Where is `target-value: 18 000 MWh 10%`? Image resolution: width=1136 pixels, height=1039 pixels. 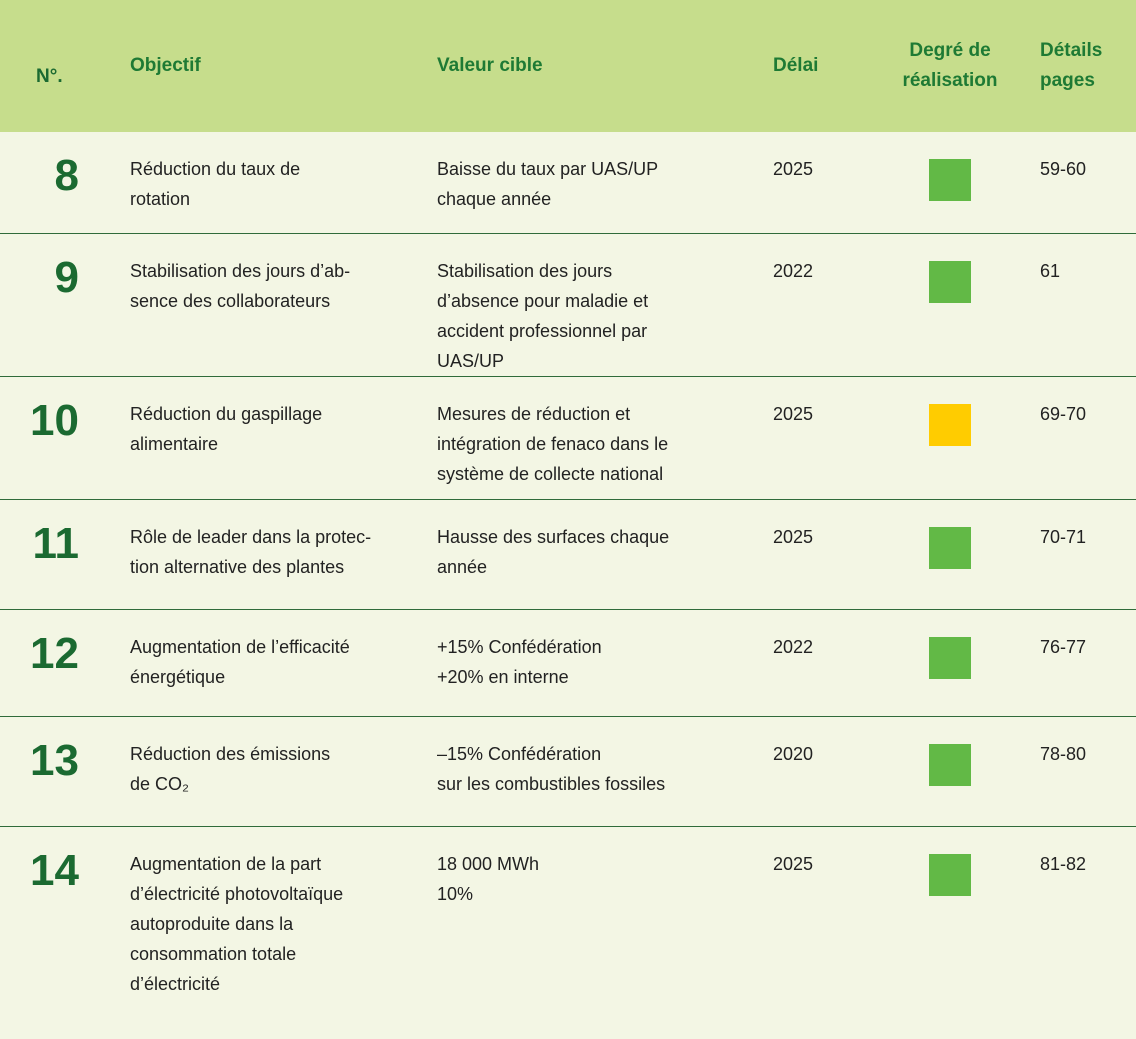 target-value: 18 000 MWh 10% is located at coordinates (488, 878).